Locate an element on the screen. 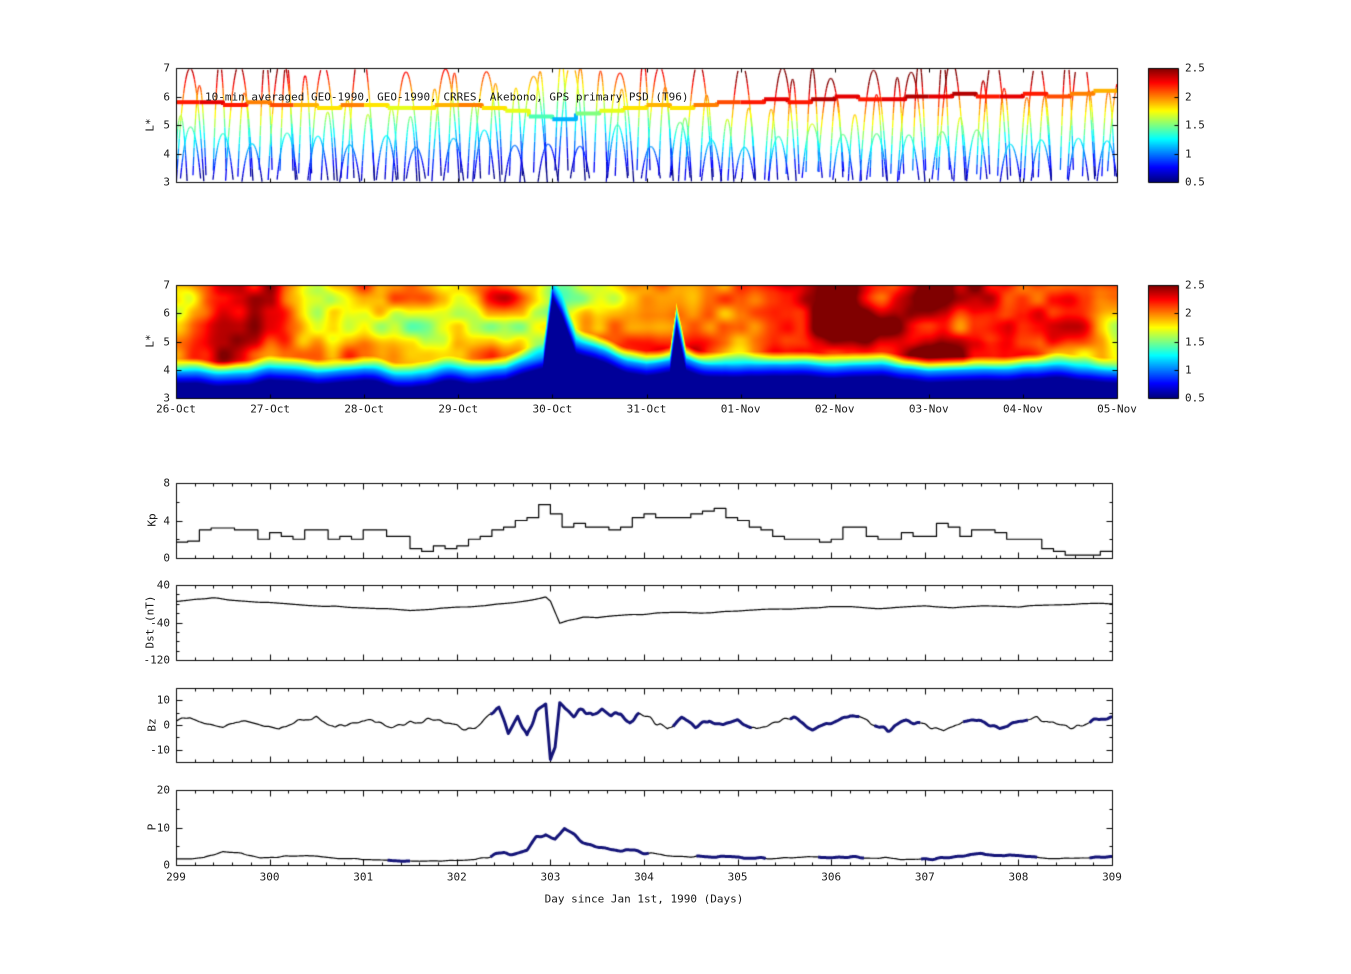  tick-label: 03-Nov is located at coordinates (928, 409).